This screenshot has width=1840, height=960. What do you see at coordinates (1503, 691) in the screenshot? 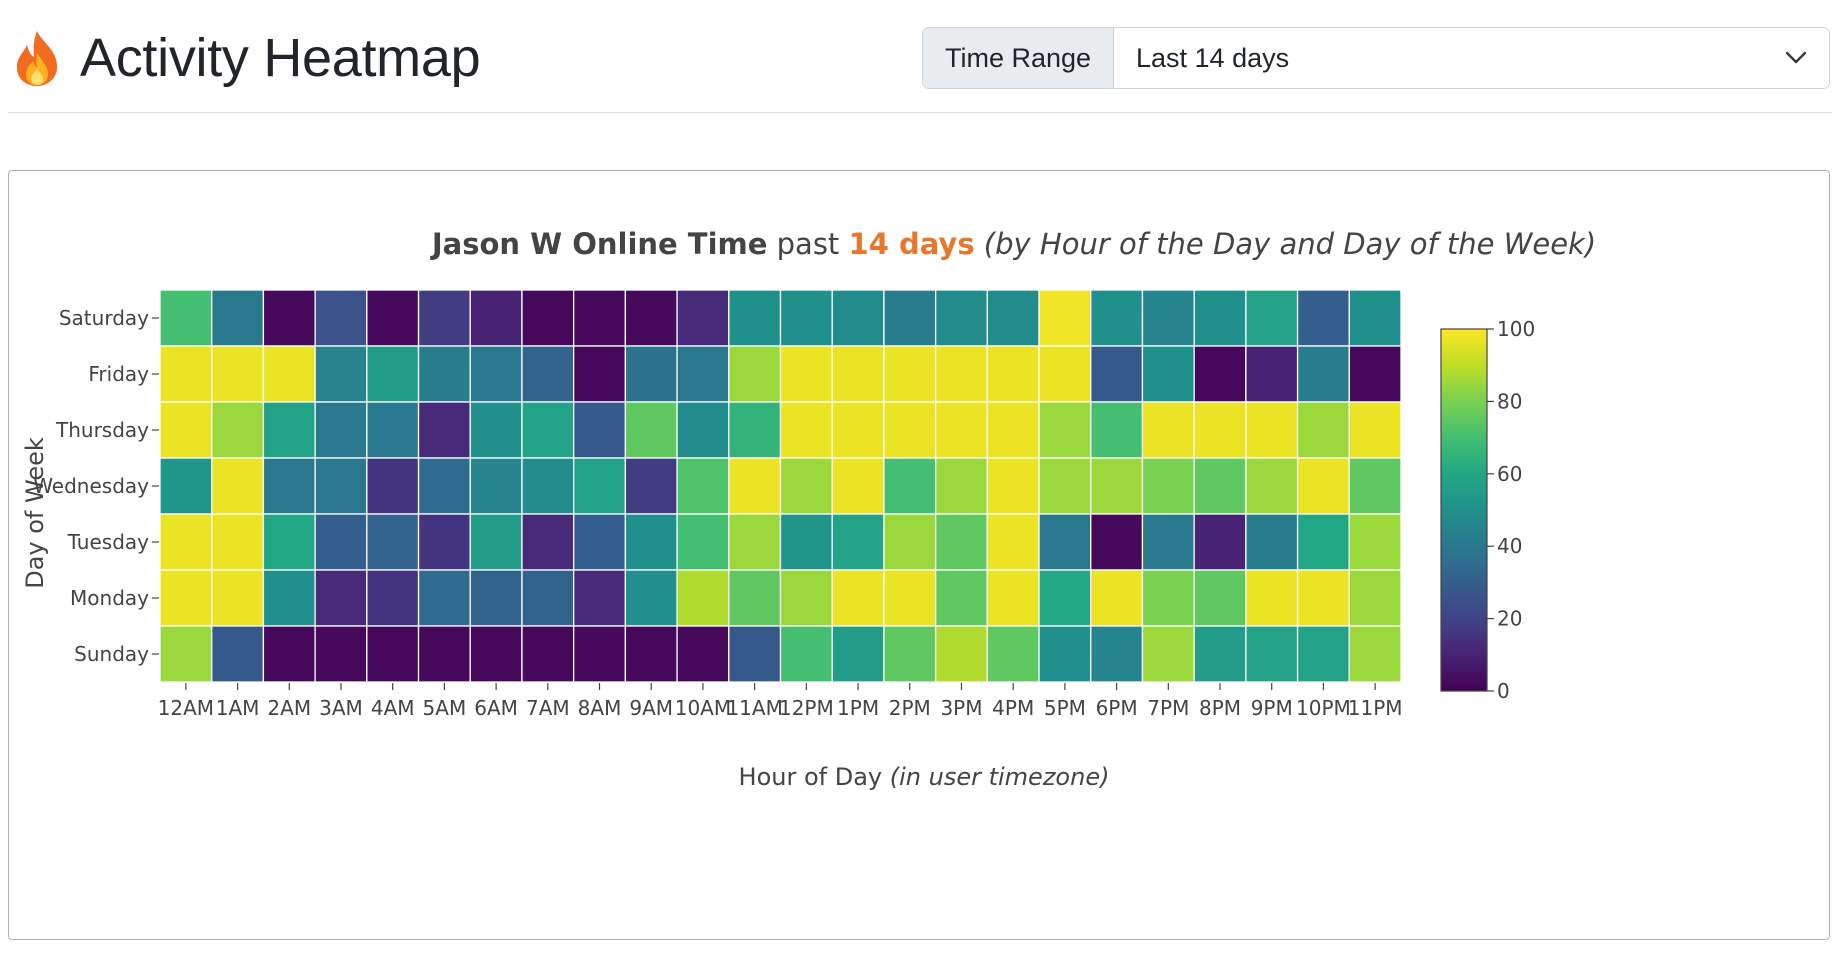
I see `colorbar-tick-label: 0` at bounding box center [1503, 691].